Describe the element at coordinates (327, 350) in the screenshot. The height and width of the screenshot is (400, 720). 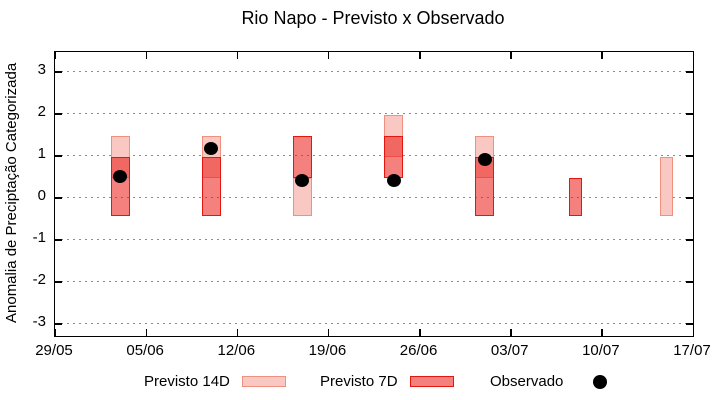
I see `x-tick-label: 19/06` at that location.